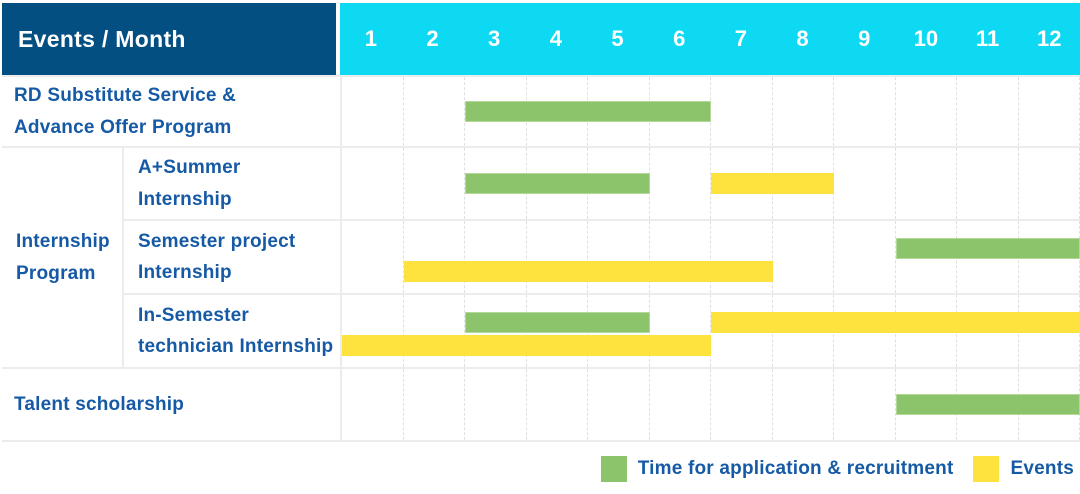 This screenshot has height=494, width=1080. What do you see at coordinates (232, 330) in the screenshot?
I see `row-label-in-semester-technician-internship: In-Semester technician Internship` at bounding box center [232, 330].